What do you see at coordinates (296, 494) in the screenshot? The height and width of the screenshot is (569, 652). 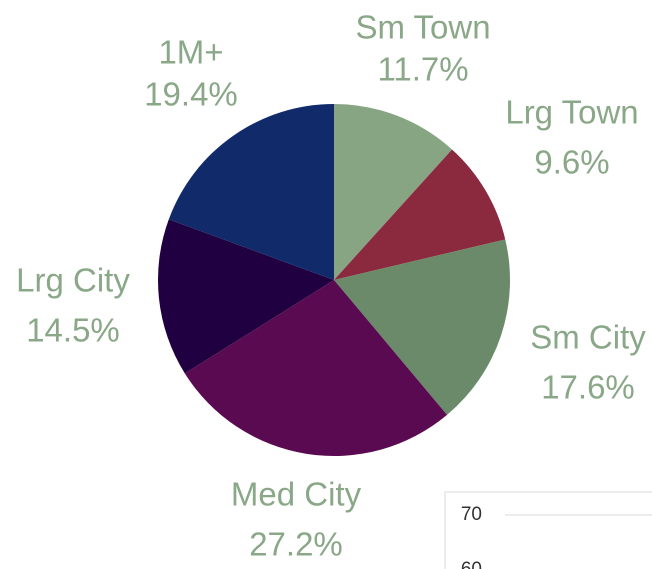 I see `slice-label: Med City` at bounding box center [296, 494].